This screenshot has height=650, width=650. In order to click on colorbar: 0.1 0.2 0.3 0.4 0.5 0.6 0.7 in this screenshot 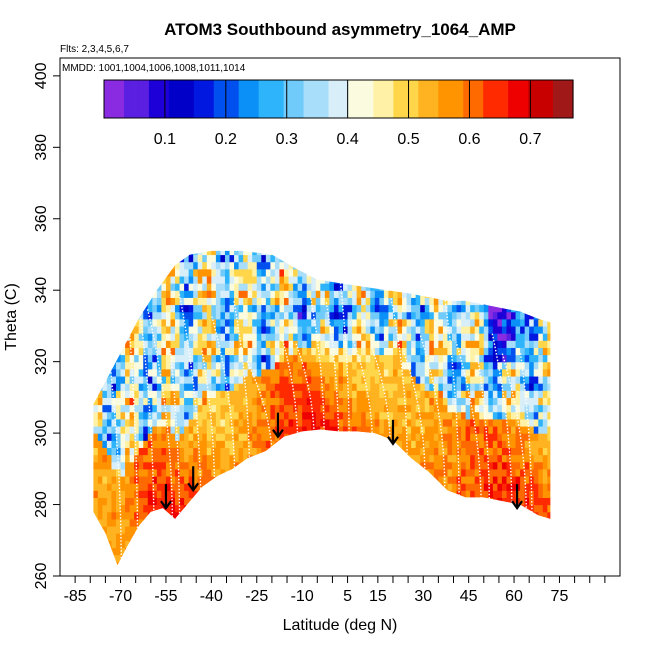, I will do `click(338, 113)`.